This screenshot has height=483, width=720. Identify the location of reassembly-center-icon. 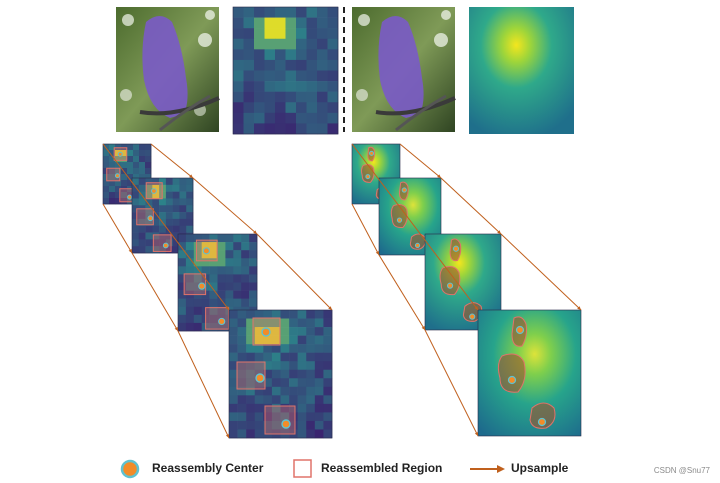
(130, 469).